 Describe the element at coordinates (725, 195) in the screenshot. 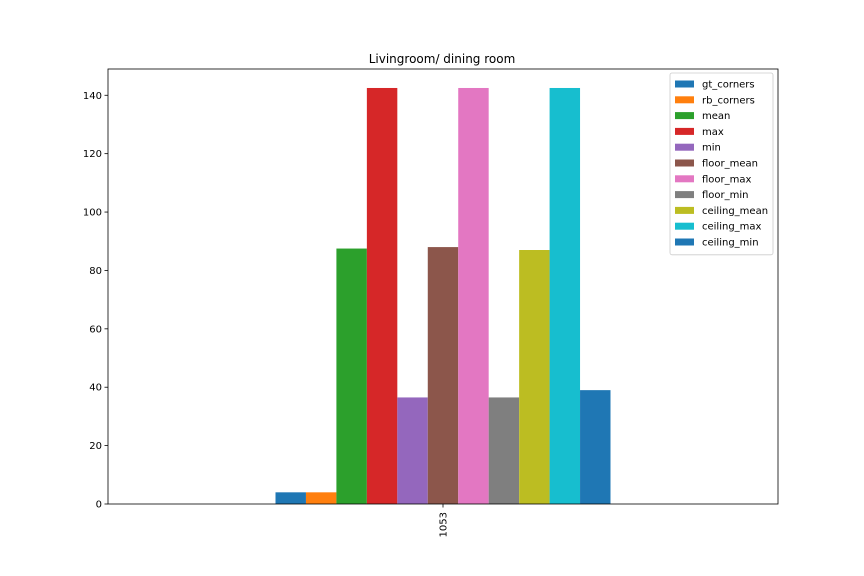

I see `legend-label-floor_min: floor_min` at that location.